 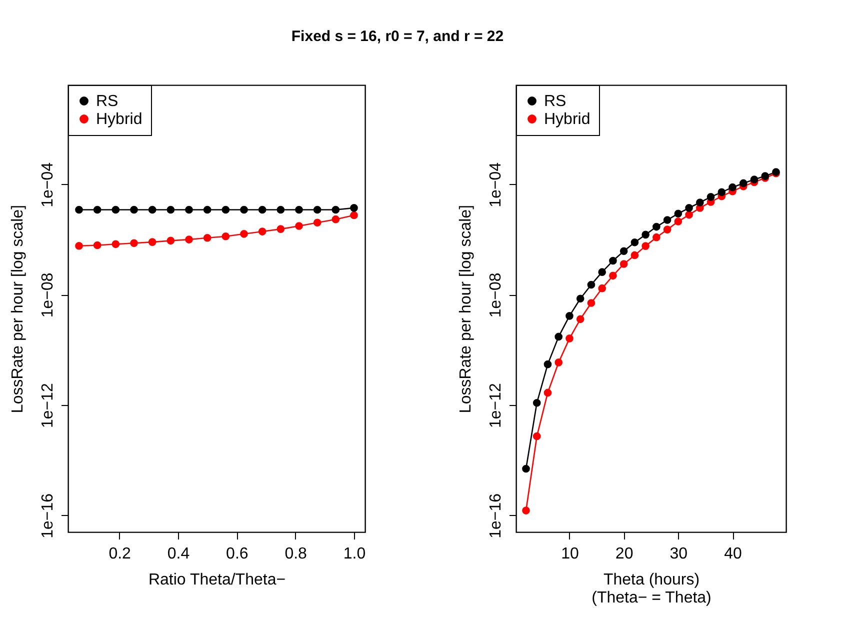 What do you see at coordinates (397, 36) in the screenshot?
I see `text: Fixed s = 16, r0 = 7, and r = 22` at bounding box center [397, 36].